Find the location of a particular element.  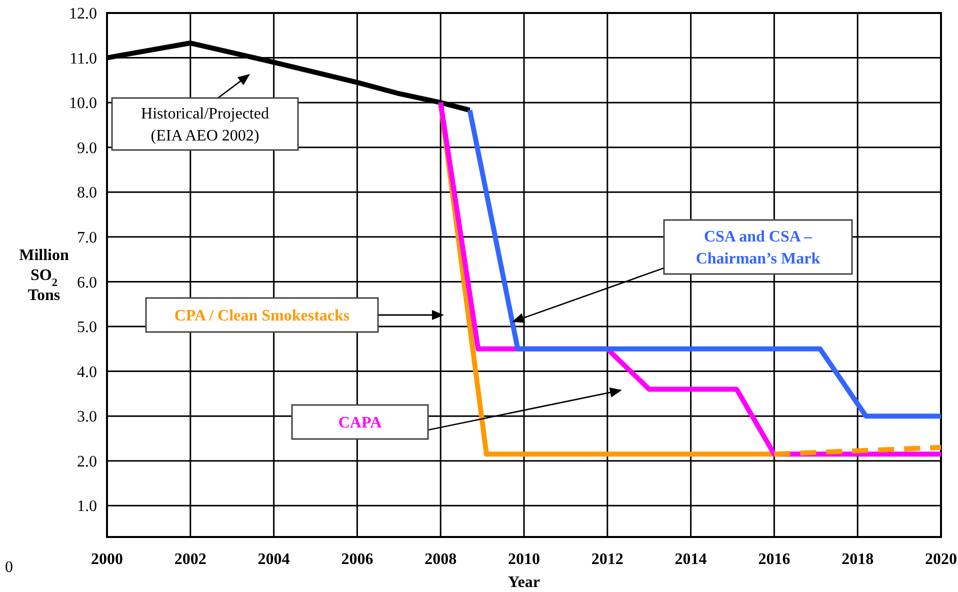

y-tick-label: 6.0 is located at coordinates (87, 283).